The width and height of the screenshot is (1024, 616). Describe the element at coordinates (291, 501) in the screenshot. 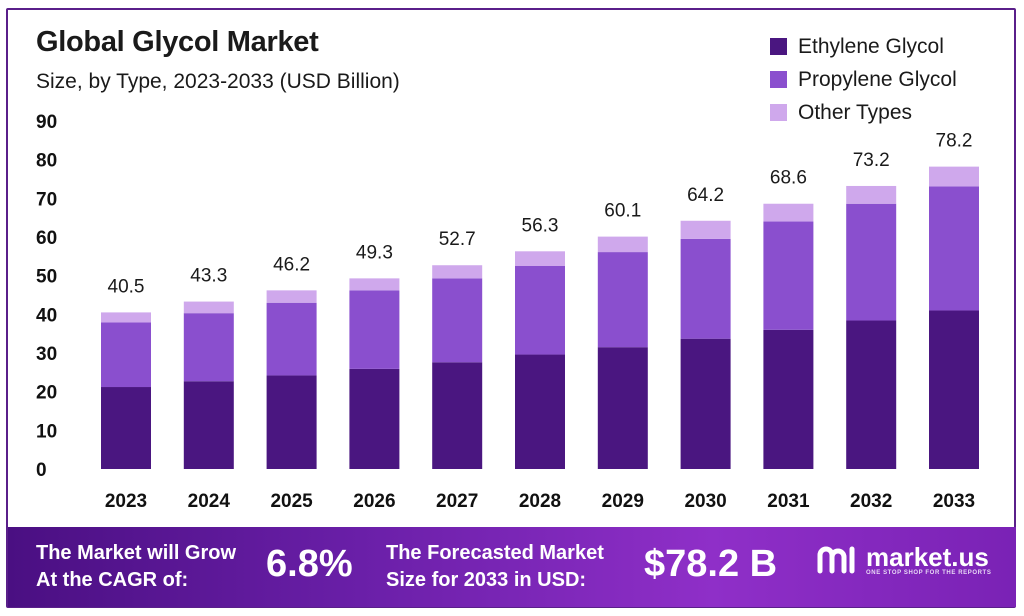

I see `x-tick-label-2025: 2025` at that location.